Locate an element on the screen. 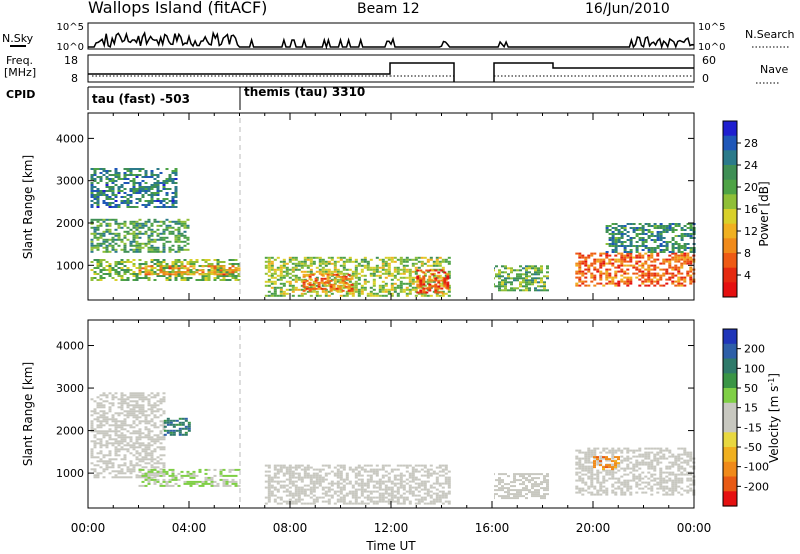 This screenshot has height=554, width=800. freq-label-line2: [MHz] is located at coordinates (20, 72).